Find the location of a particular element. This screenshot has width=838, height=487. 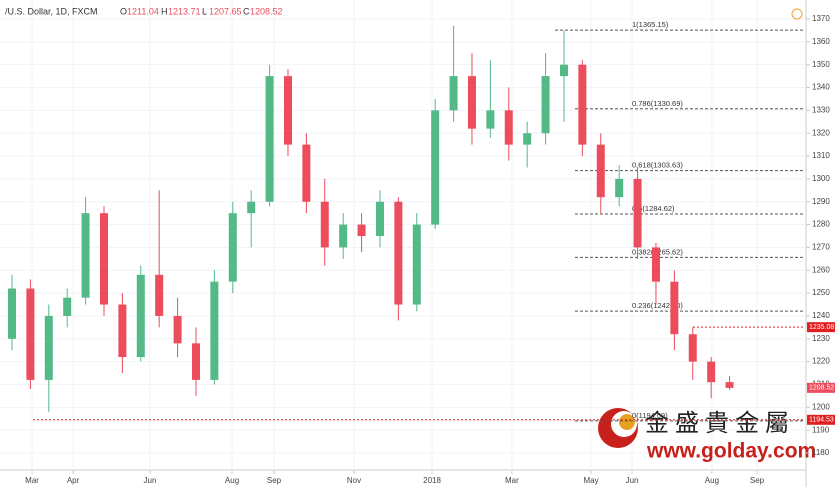

y-tick-label: 1360 is located at coordinates (821, 41).